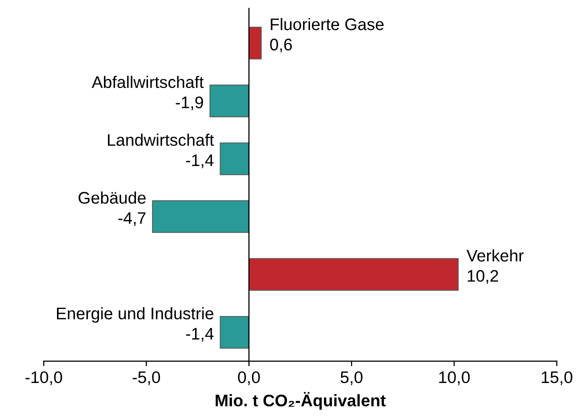 The image size is (583, 420). I want to click on y-tick-label: Energie und Industrie, so click(135, 315).